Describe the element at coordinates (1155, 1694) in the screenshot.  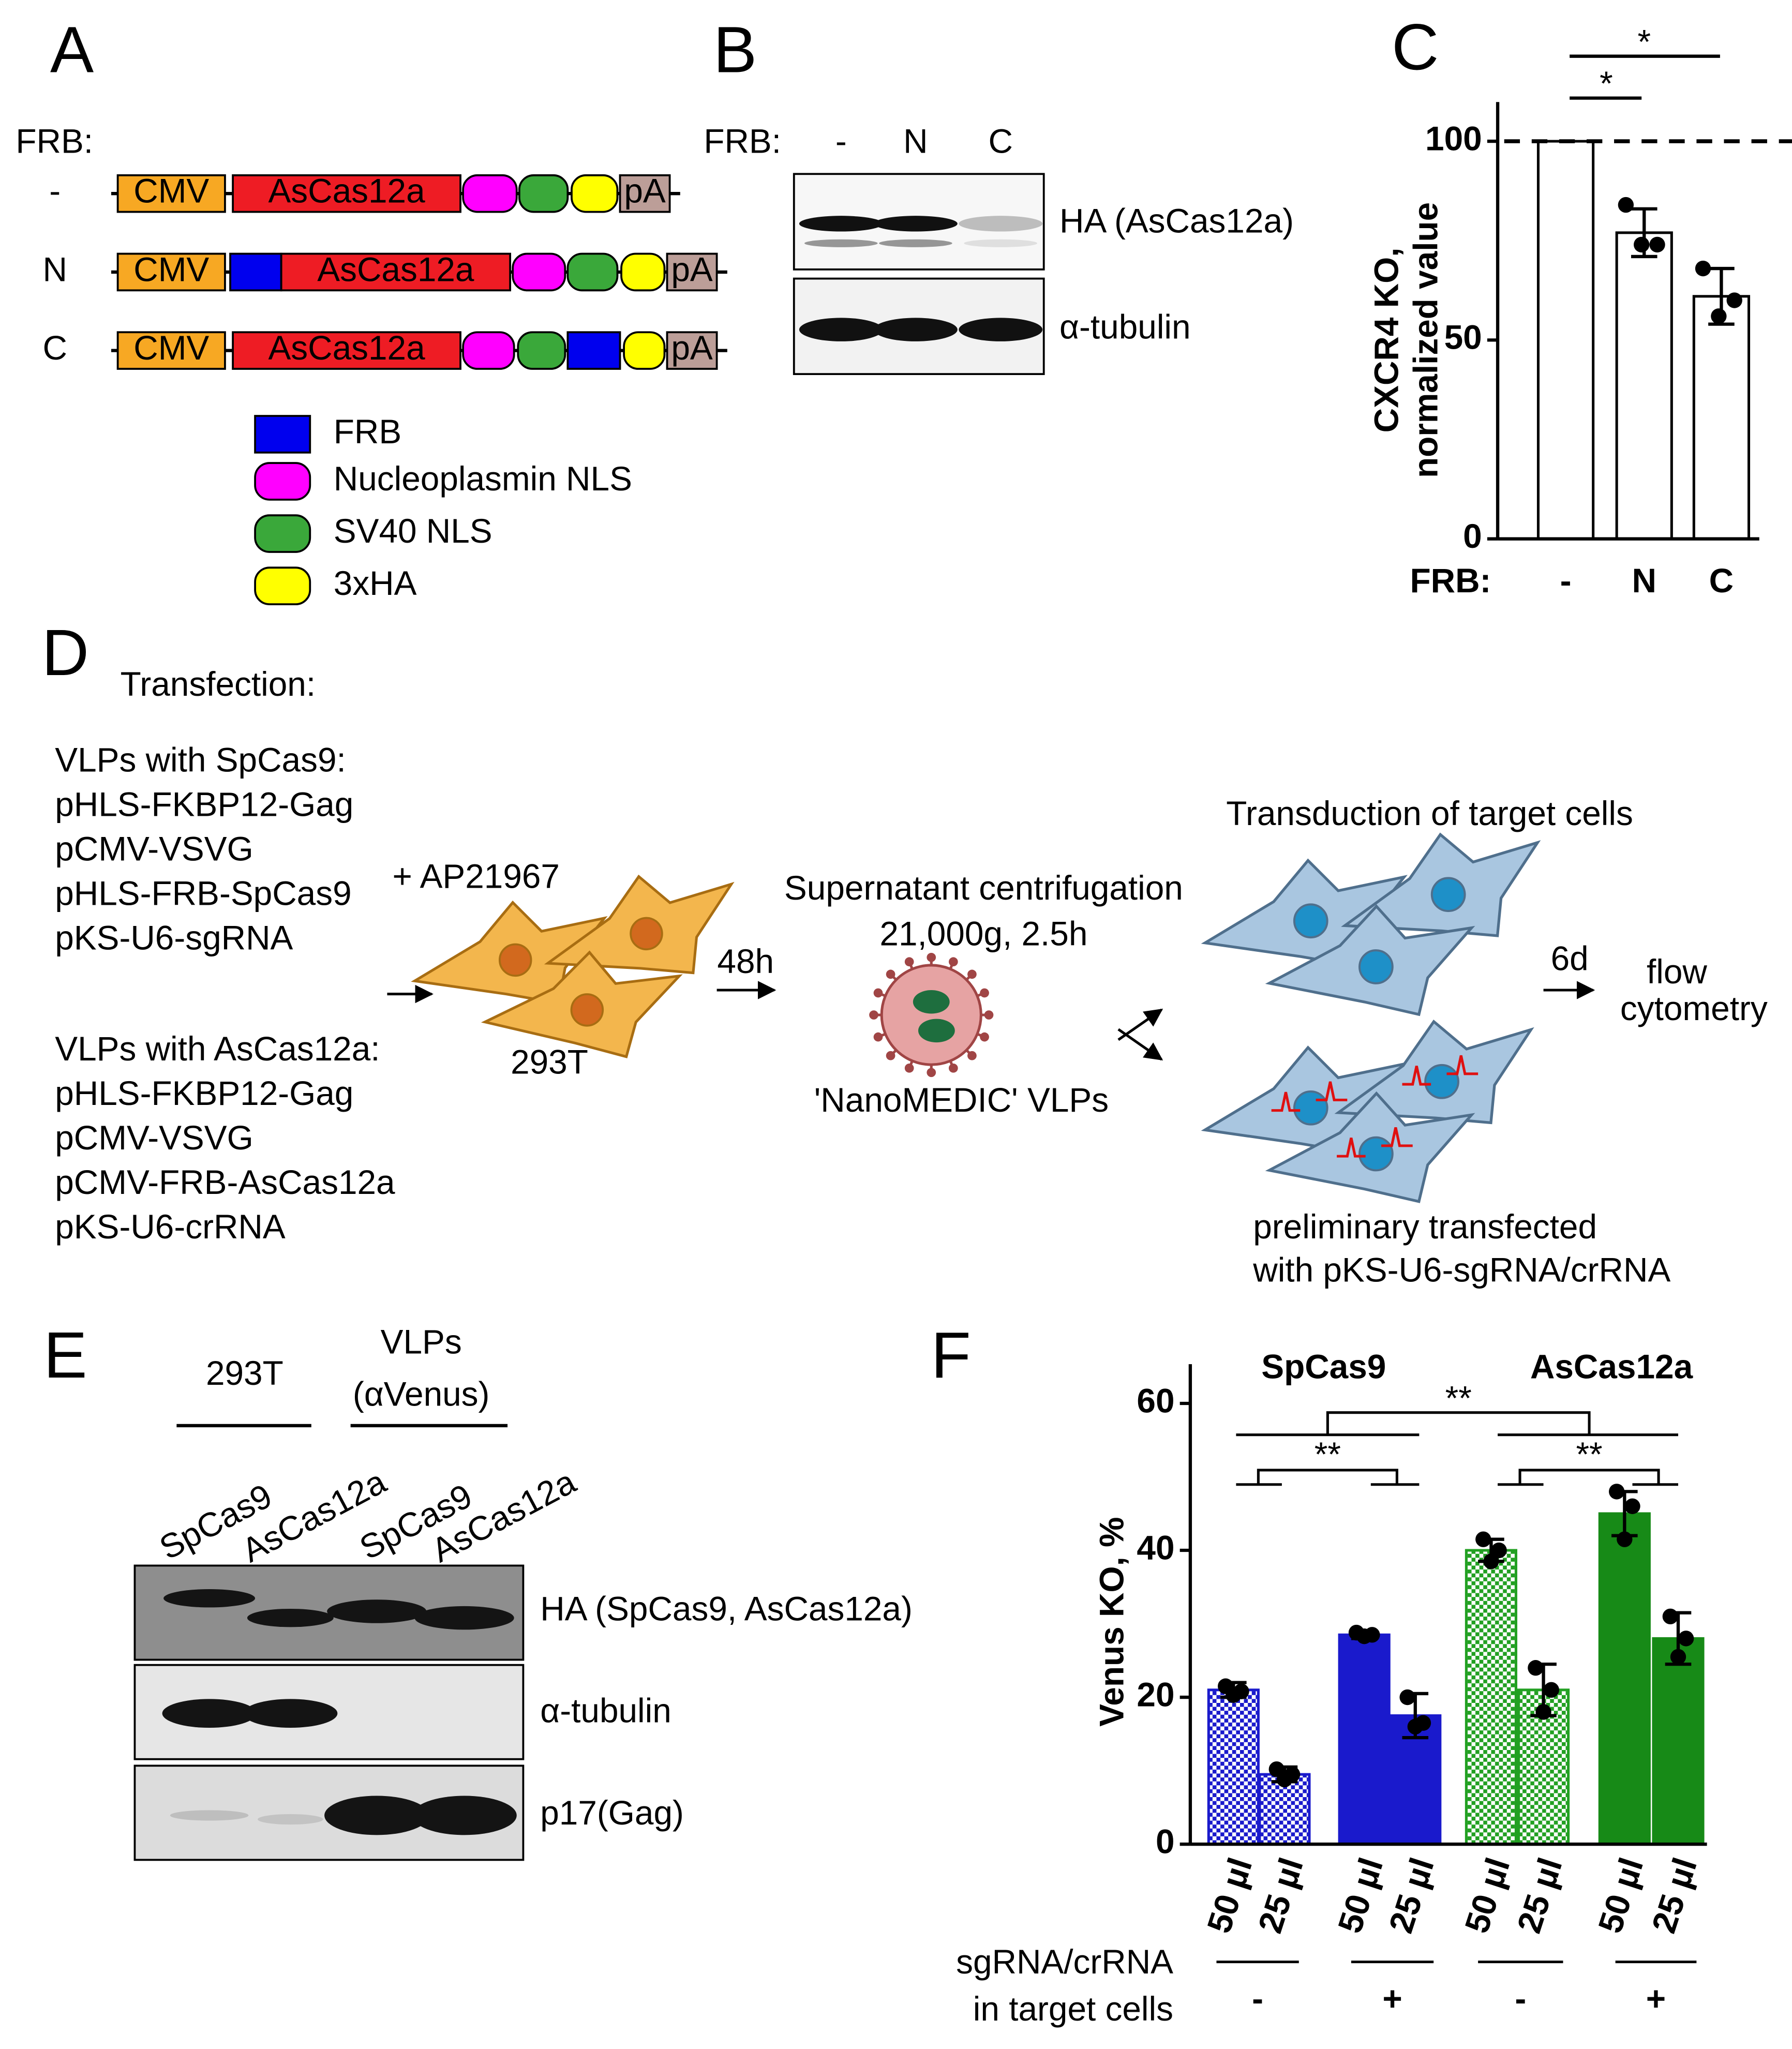
I see `y-tick-label: 20` at that location.